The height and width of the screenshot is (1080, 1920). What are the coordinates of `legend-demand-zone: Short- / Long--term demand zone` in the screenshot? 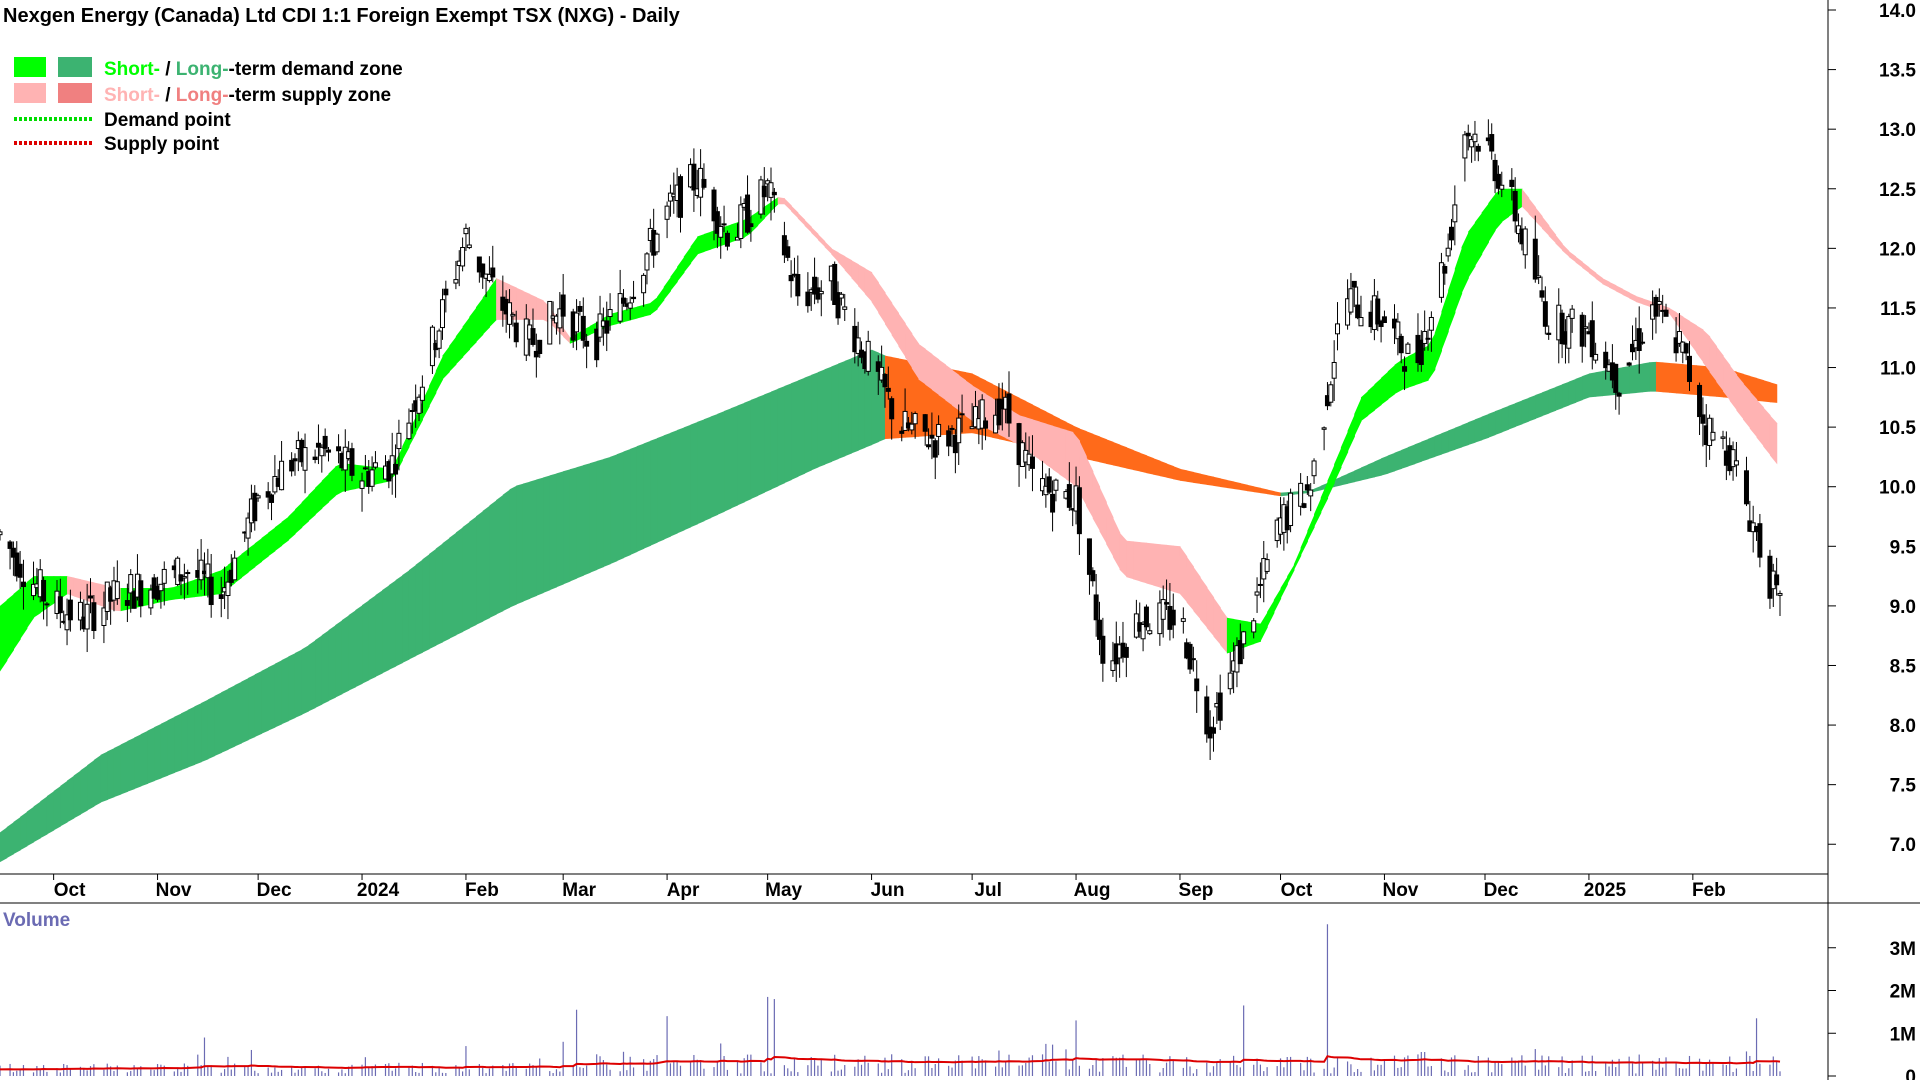 It's located at (208, 68).